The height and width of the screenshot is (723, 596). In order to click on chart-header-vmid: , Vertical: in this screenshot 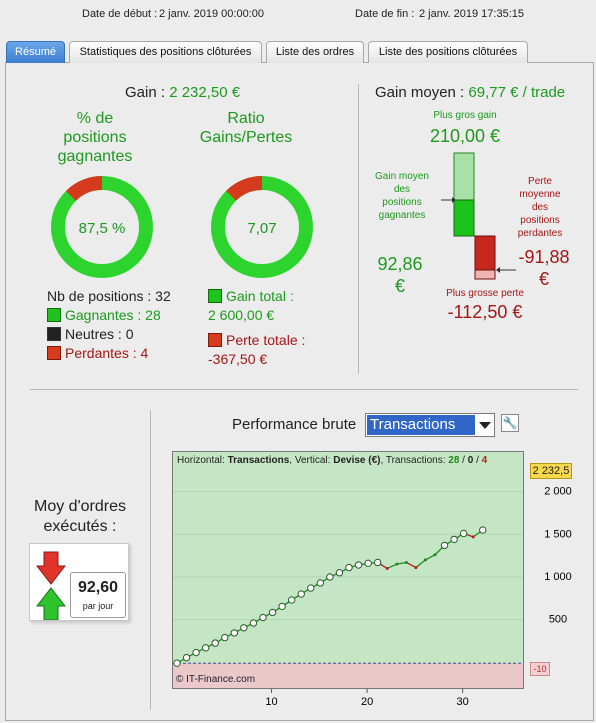, I will do `click(310, 460)`.